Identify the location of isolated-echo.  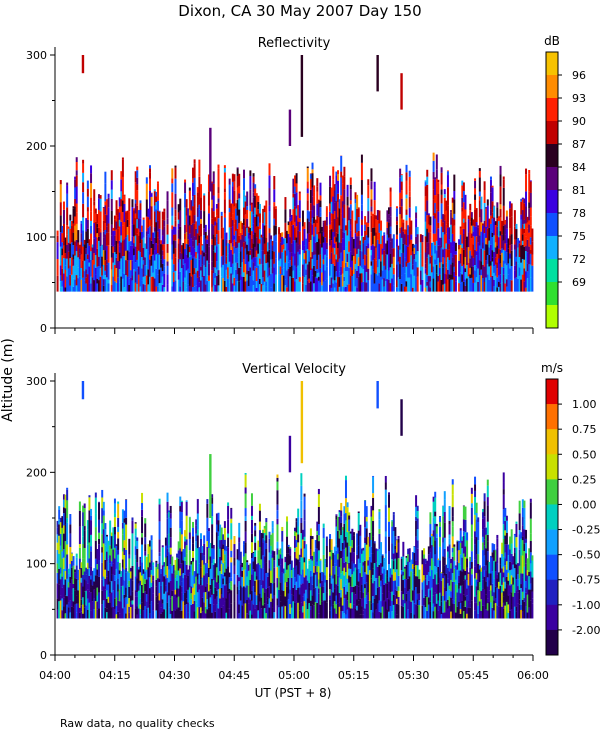
(401, 91).